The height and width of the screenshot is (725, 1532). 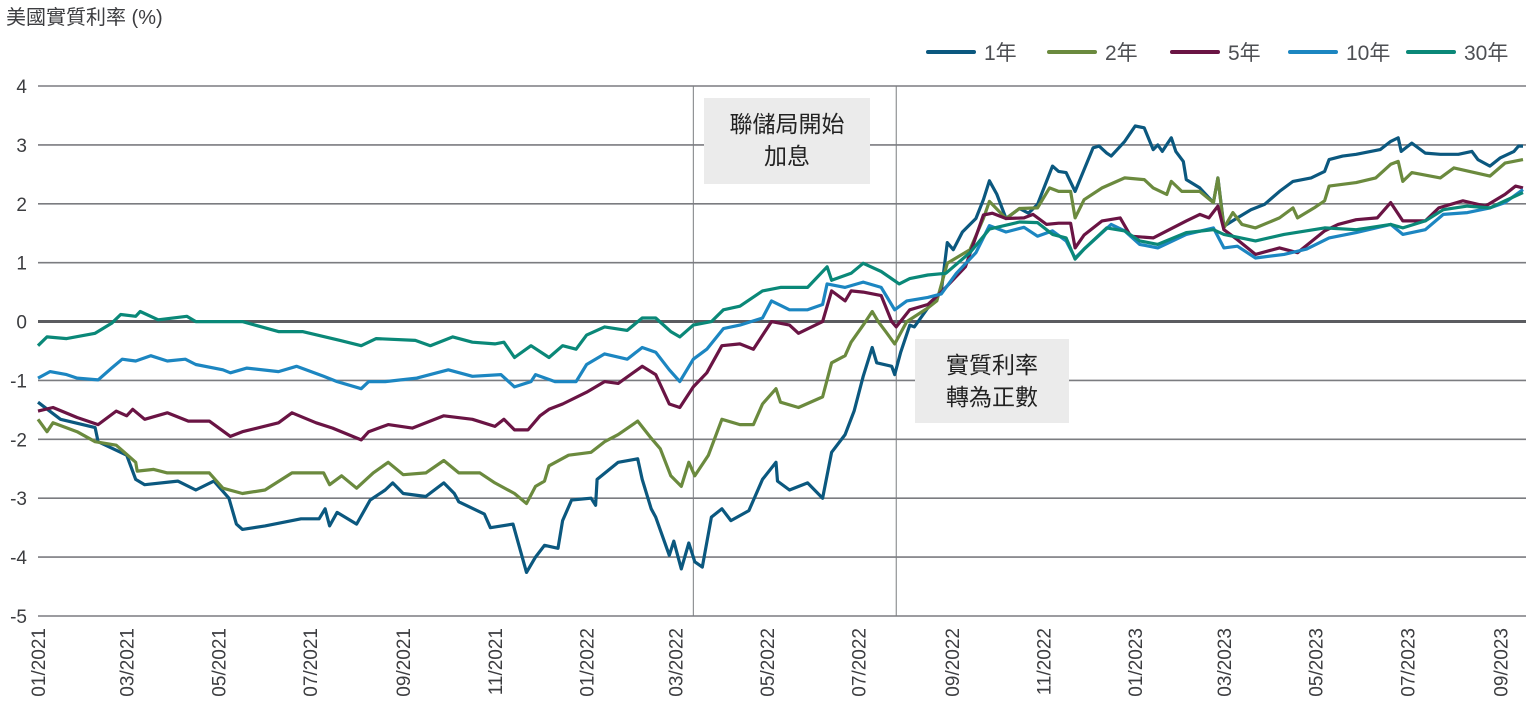 What do you see at coordinates (496, 661) in the screenshot?
I see `x-tick-label: 11/2021` at bounding box center [496, 661].